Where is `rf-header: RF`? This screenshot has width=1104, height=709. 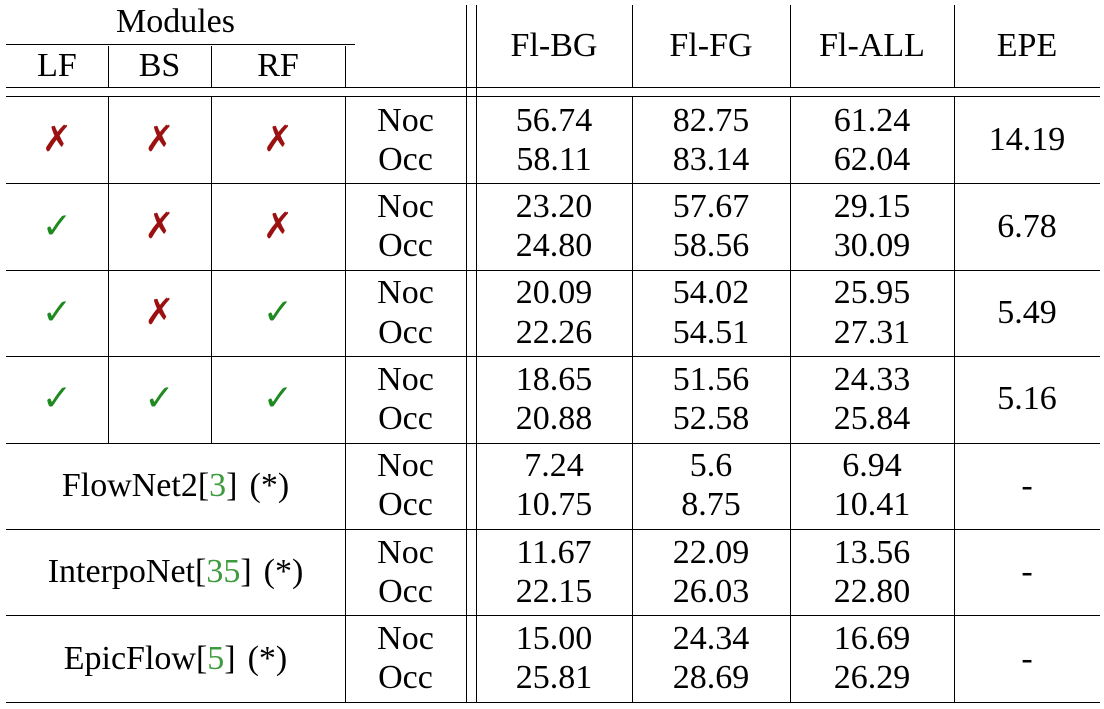
rf-header: RF is located at coordinates (278, 65).